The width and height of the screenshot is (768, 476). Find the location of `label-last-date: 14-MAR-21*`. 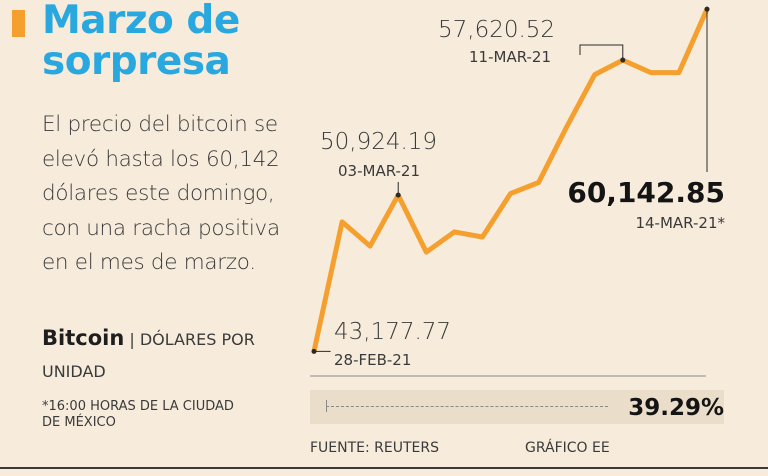

label-last-date: 14-MAR-21* is located at coordinates (680, 223).